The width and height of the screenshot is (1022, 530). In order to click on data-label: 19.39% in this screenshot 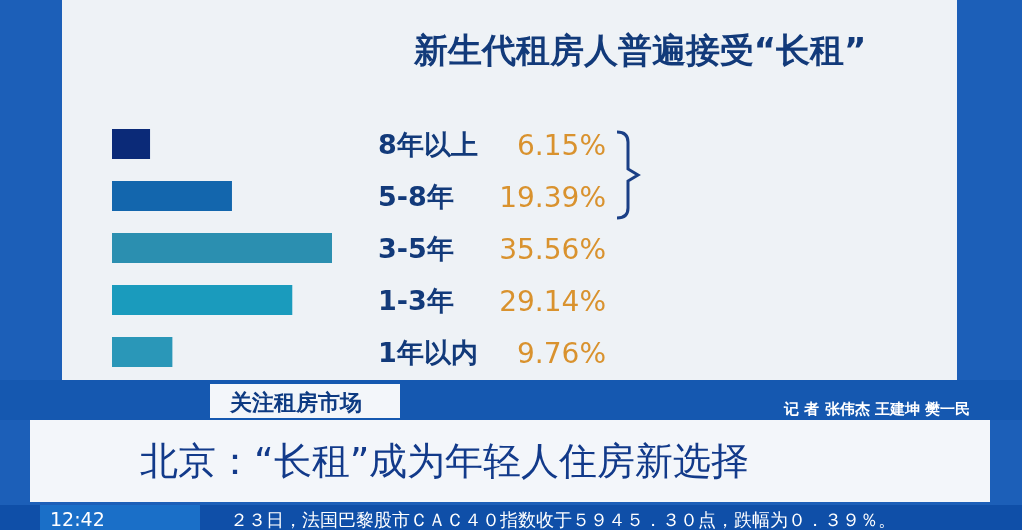, I will do `click(552, 197)`.